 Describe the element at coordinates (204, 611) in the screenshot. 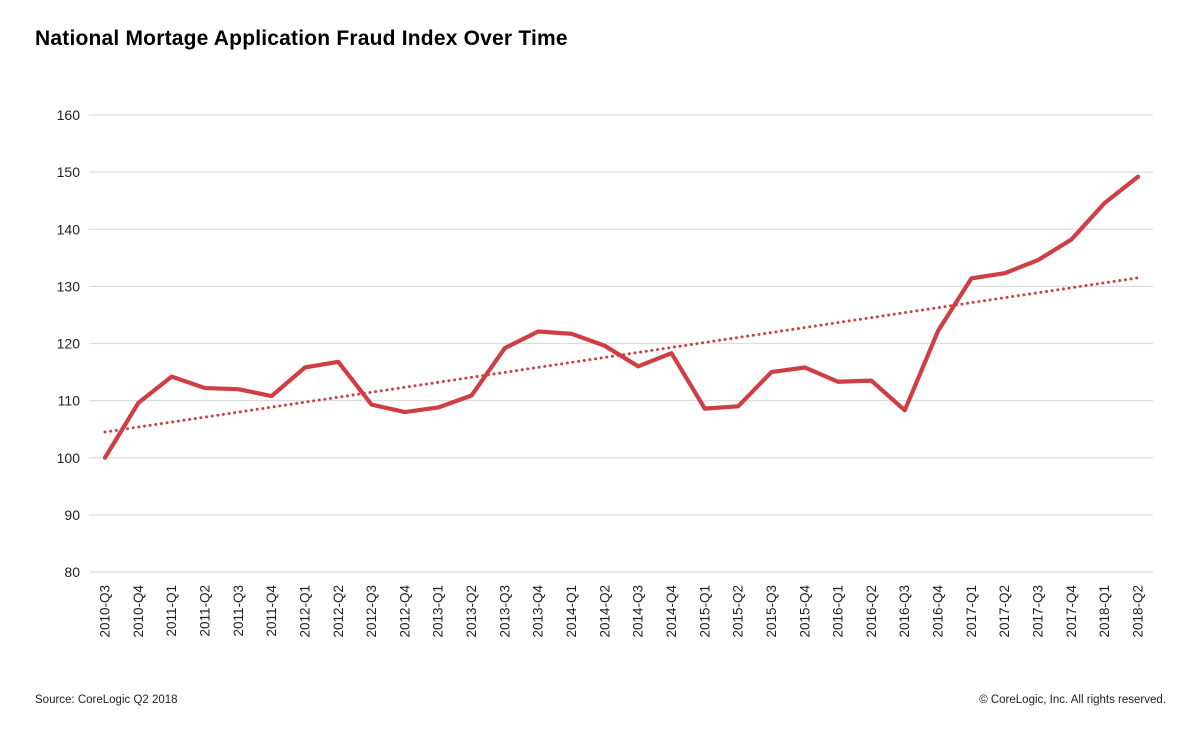

I see `x-axis-tick-label: 2011-Q2` at that location.